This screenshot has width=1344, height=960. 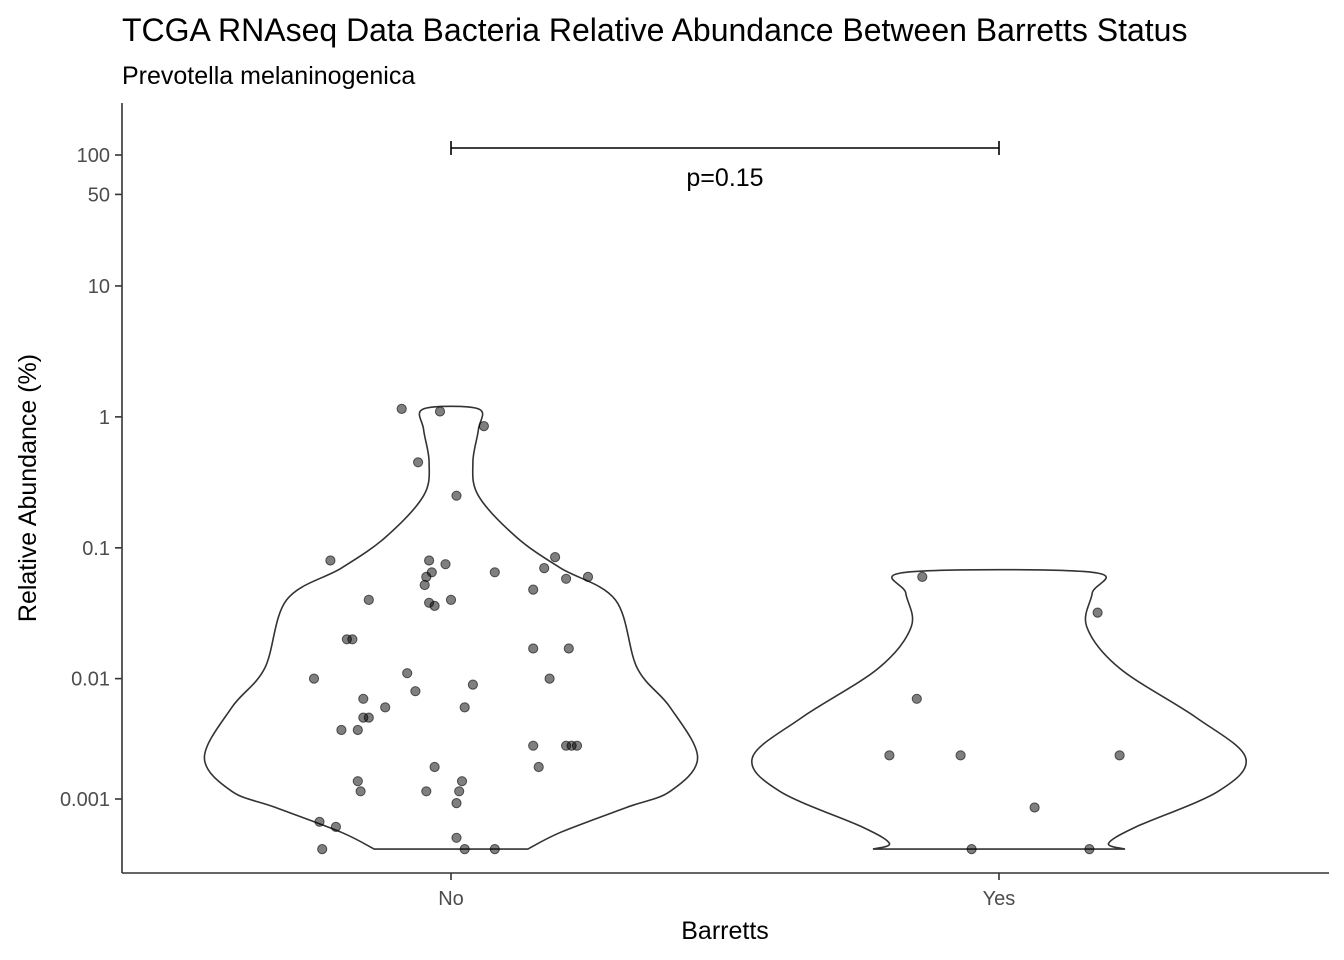 I want to click on y-tick-label: 50, so click(x=99, y=195).